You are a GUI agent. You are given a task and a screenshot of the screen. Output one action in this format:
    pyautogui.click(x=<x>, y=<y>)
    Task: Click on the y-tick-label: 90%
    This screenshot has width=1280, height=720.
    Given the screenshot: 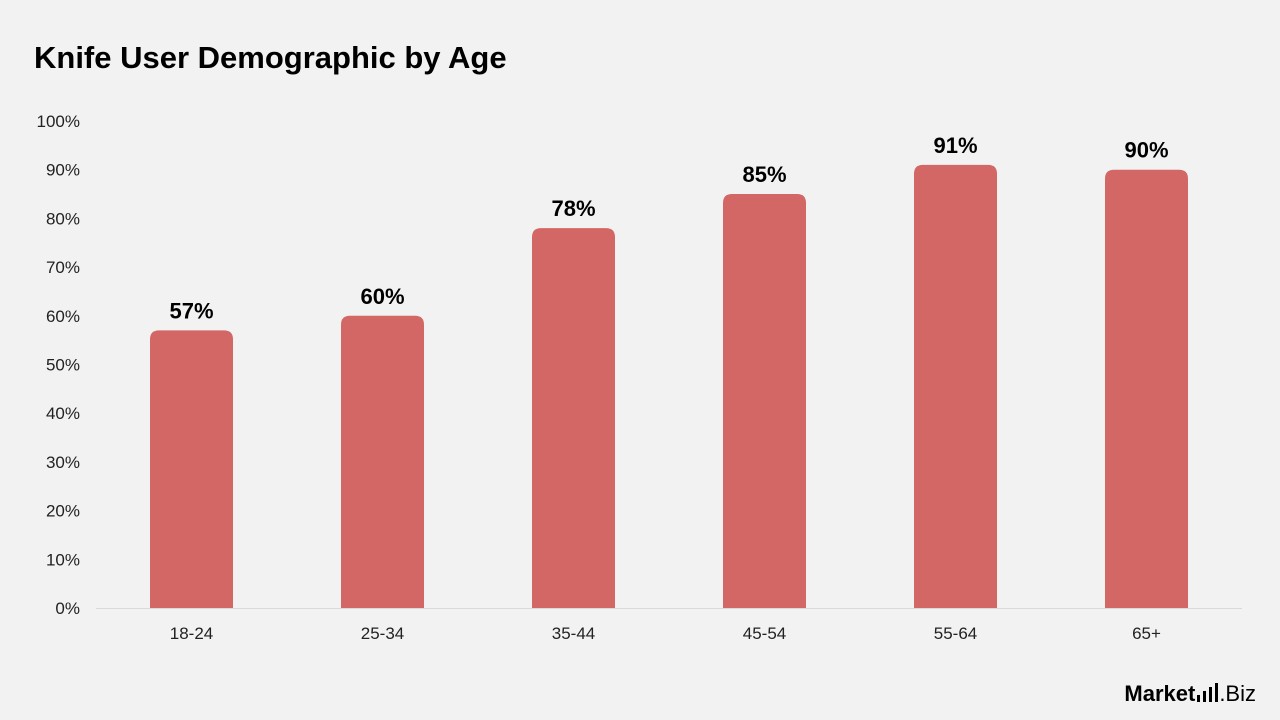 What is the action you would take?
    pyautogui.click(x=63, y=170)
    